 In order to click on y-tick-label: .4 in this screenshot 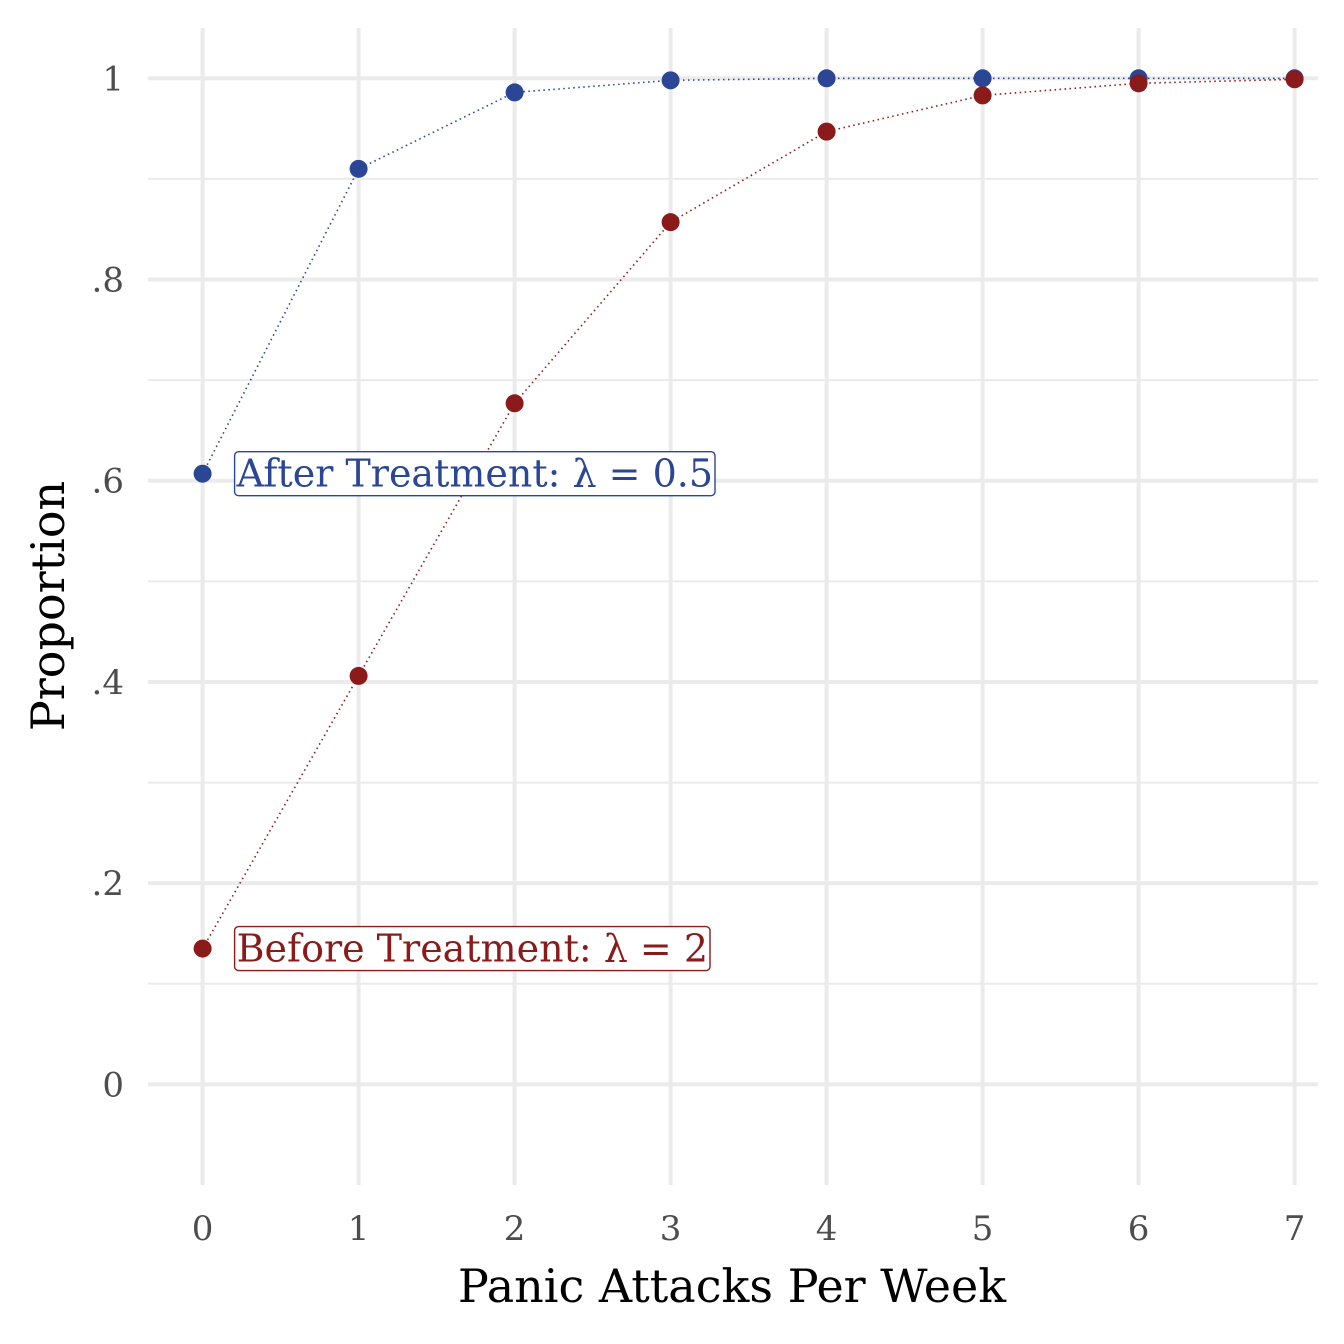, I will do `click(108, 683)`.